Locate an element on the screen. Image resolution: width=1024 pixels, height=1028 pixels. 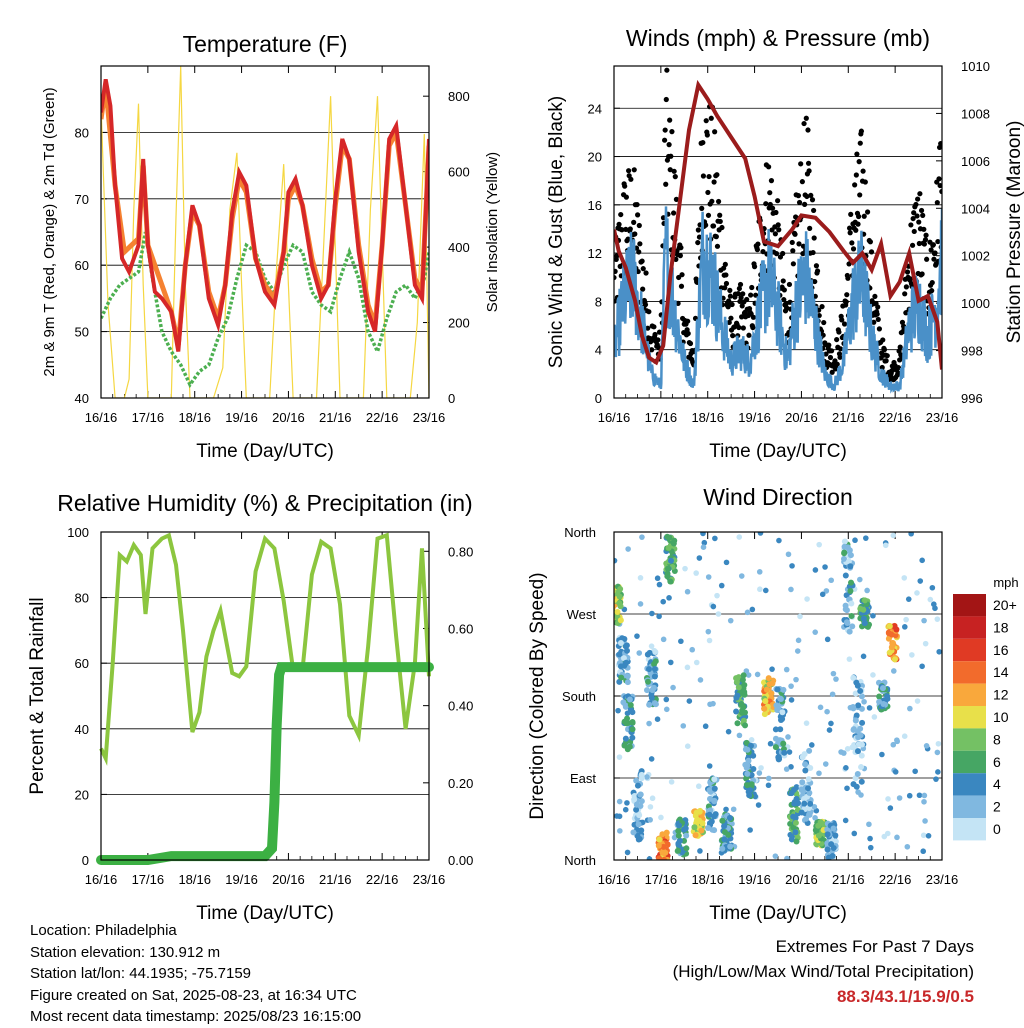
colorbar-label: 2 is located at coordinates (997, 807).